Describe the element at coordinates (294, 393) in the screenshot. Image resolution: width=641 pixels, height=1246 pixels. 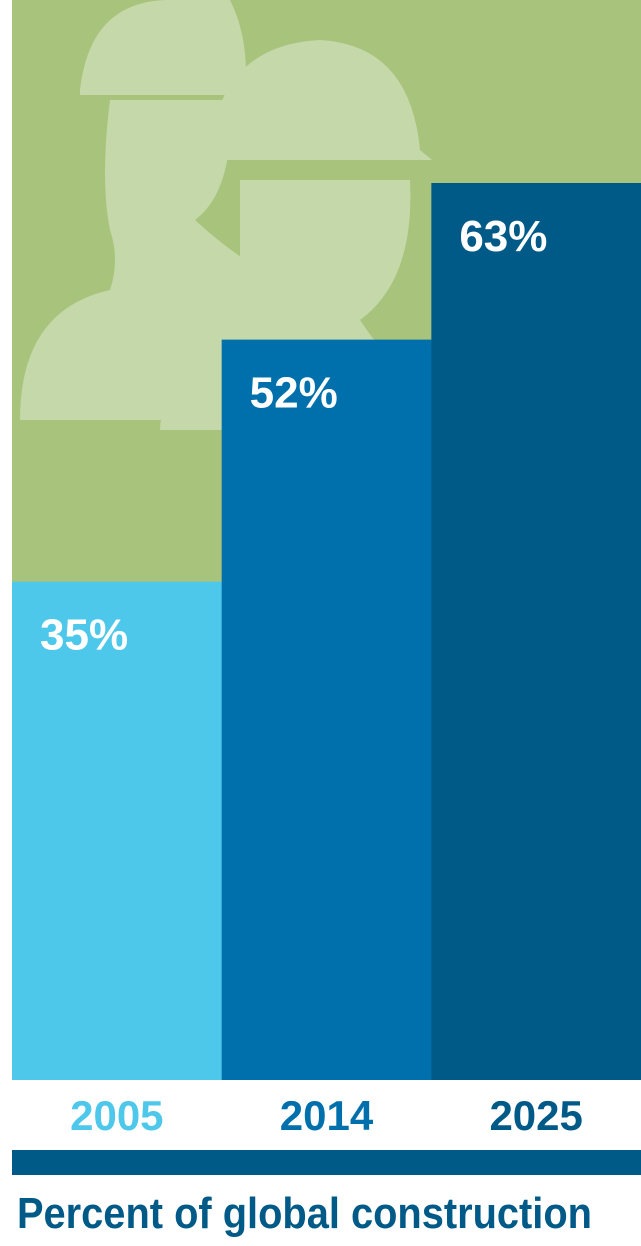
I see `value-label: 52%` at that location.